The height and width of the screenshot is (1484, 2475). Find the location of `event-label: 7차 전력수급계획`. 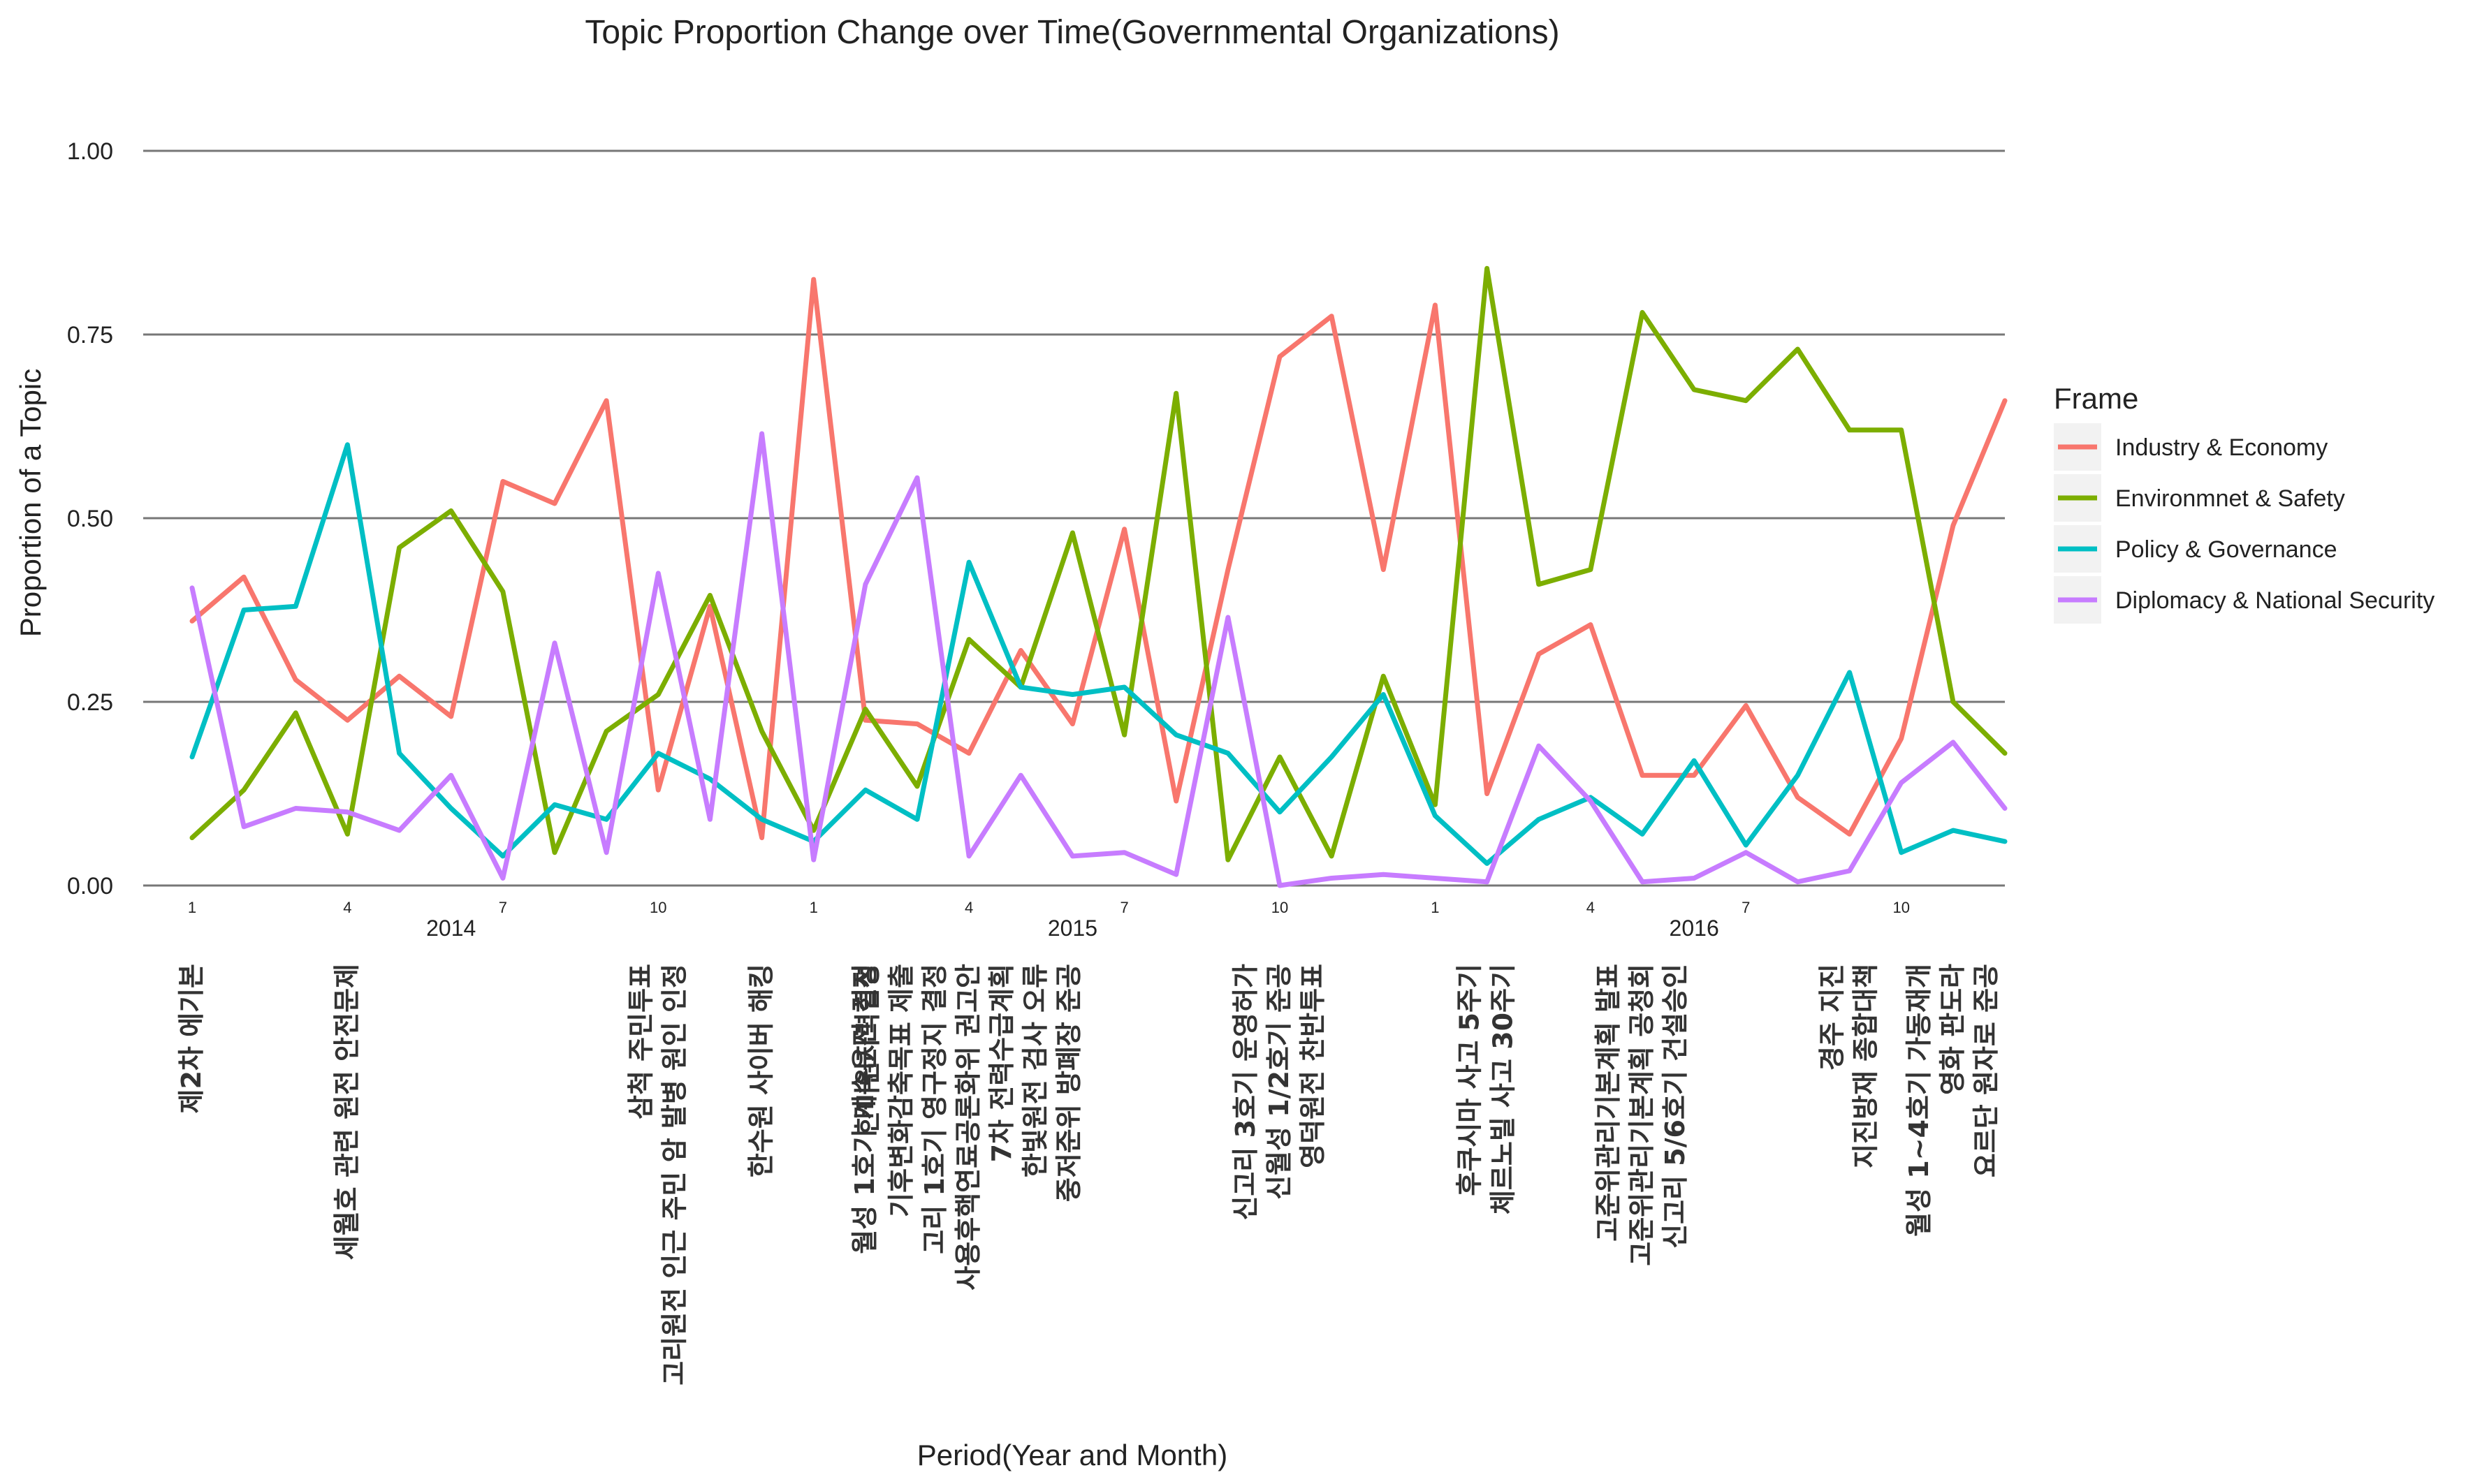

event-label: 7차 전력수급계획 is located at coordinates (1001, 1063).